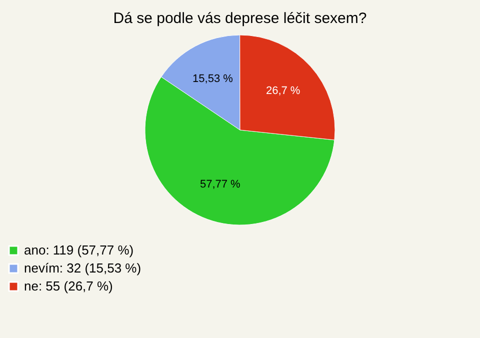 The height and width of the screenshot is (338, 480). What do you see at coordinates (68, 286) in the screenshot?
I see `legend-label: ne: 55 (26,7 %)` at bounding box center [68, 286].